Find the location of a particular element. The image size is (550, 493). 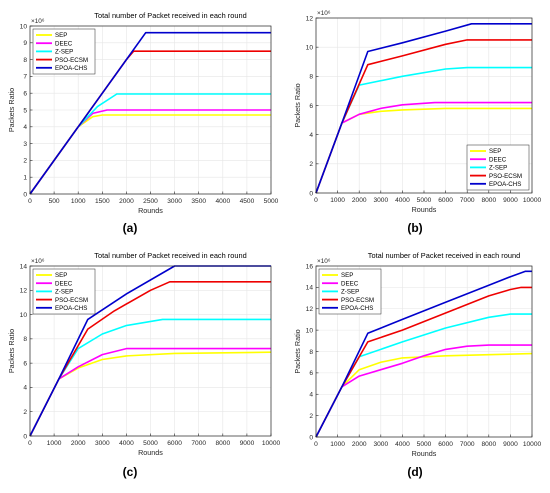

y-tick-label: 3 is located at coordinates (25, 144).